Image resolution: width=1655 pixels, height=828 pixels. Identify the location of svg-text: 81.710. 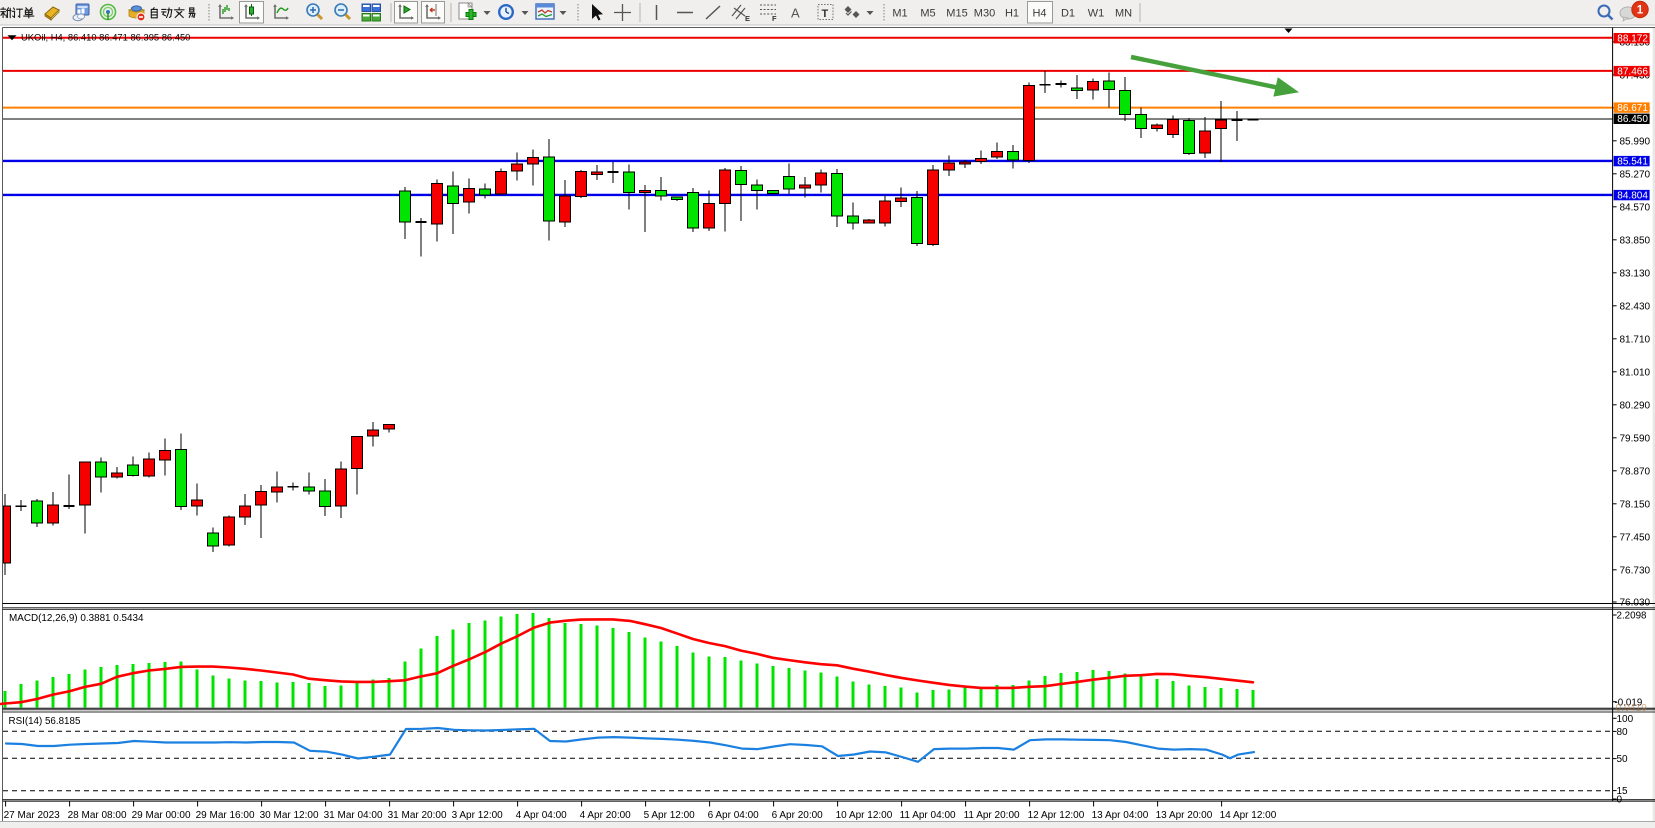
(1635, 339).